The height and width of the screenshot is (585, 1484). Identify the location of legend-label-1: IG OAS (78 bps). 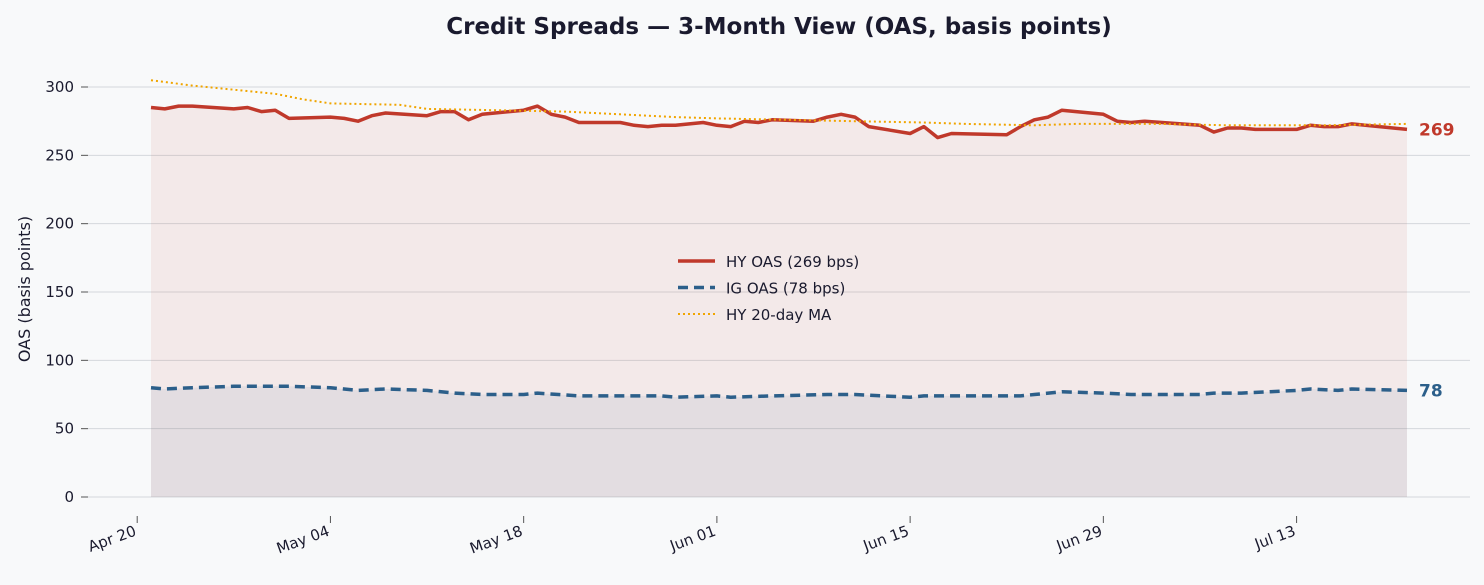
(785, 289).